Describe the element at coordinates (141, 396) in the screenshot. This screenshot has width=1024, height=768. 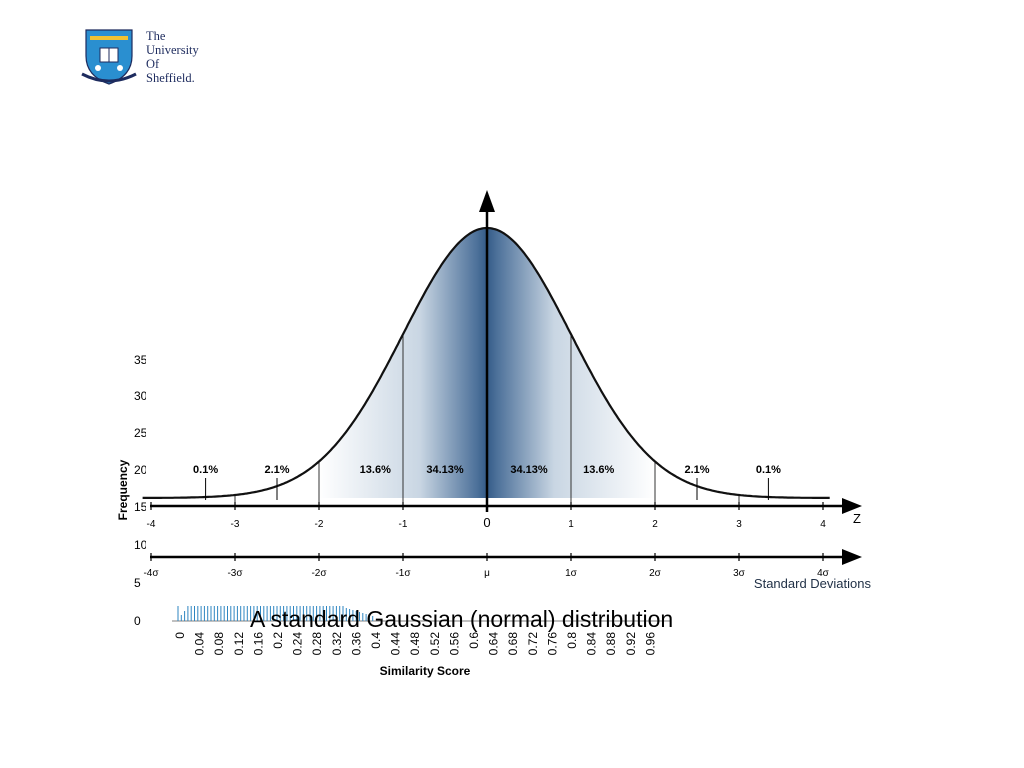
I see `y-tick-label: 30` at that location.